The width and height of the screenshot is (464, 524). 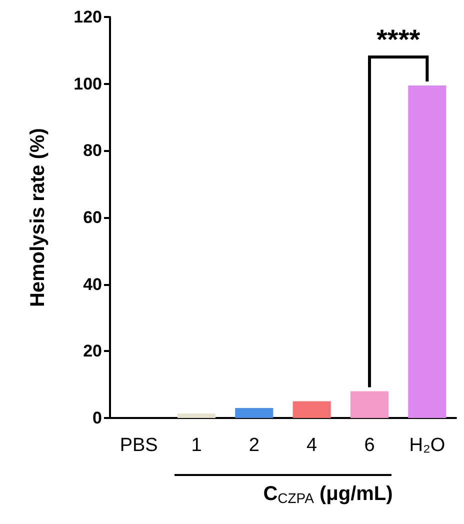 What do you see at coordinates (88, 17) in the screenshot?
I see `y-tick-label: 120` at bounding box center [88, 17].